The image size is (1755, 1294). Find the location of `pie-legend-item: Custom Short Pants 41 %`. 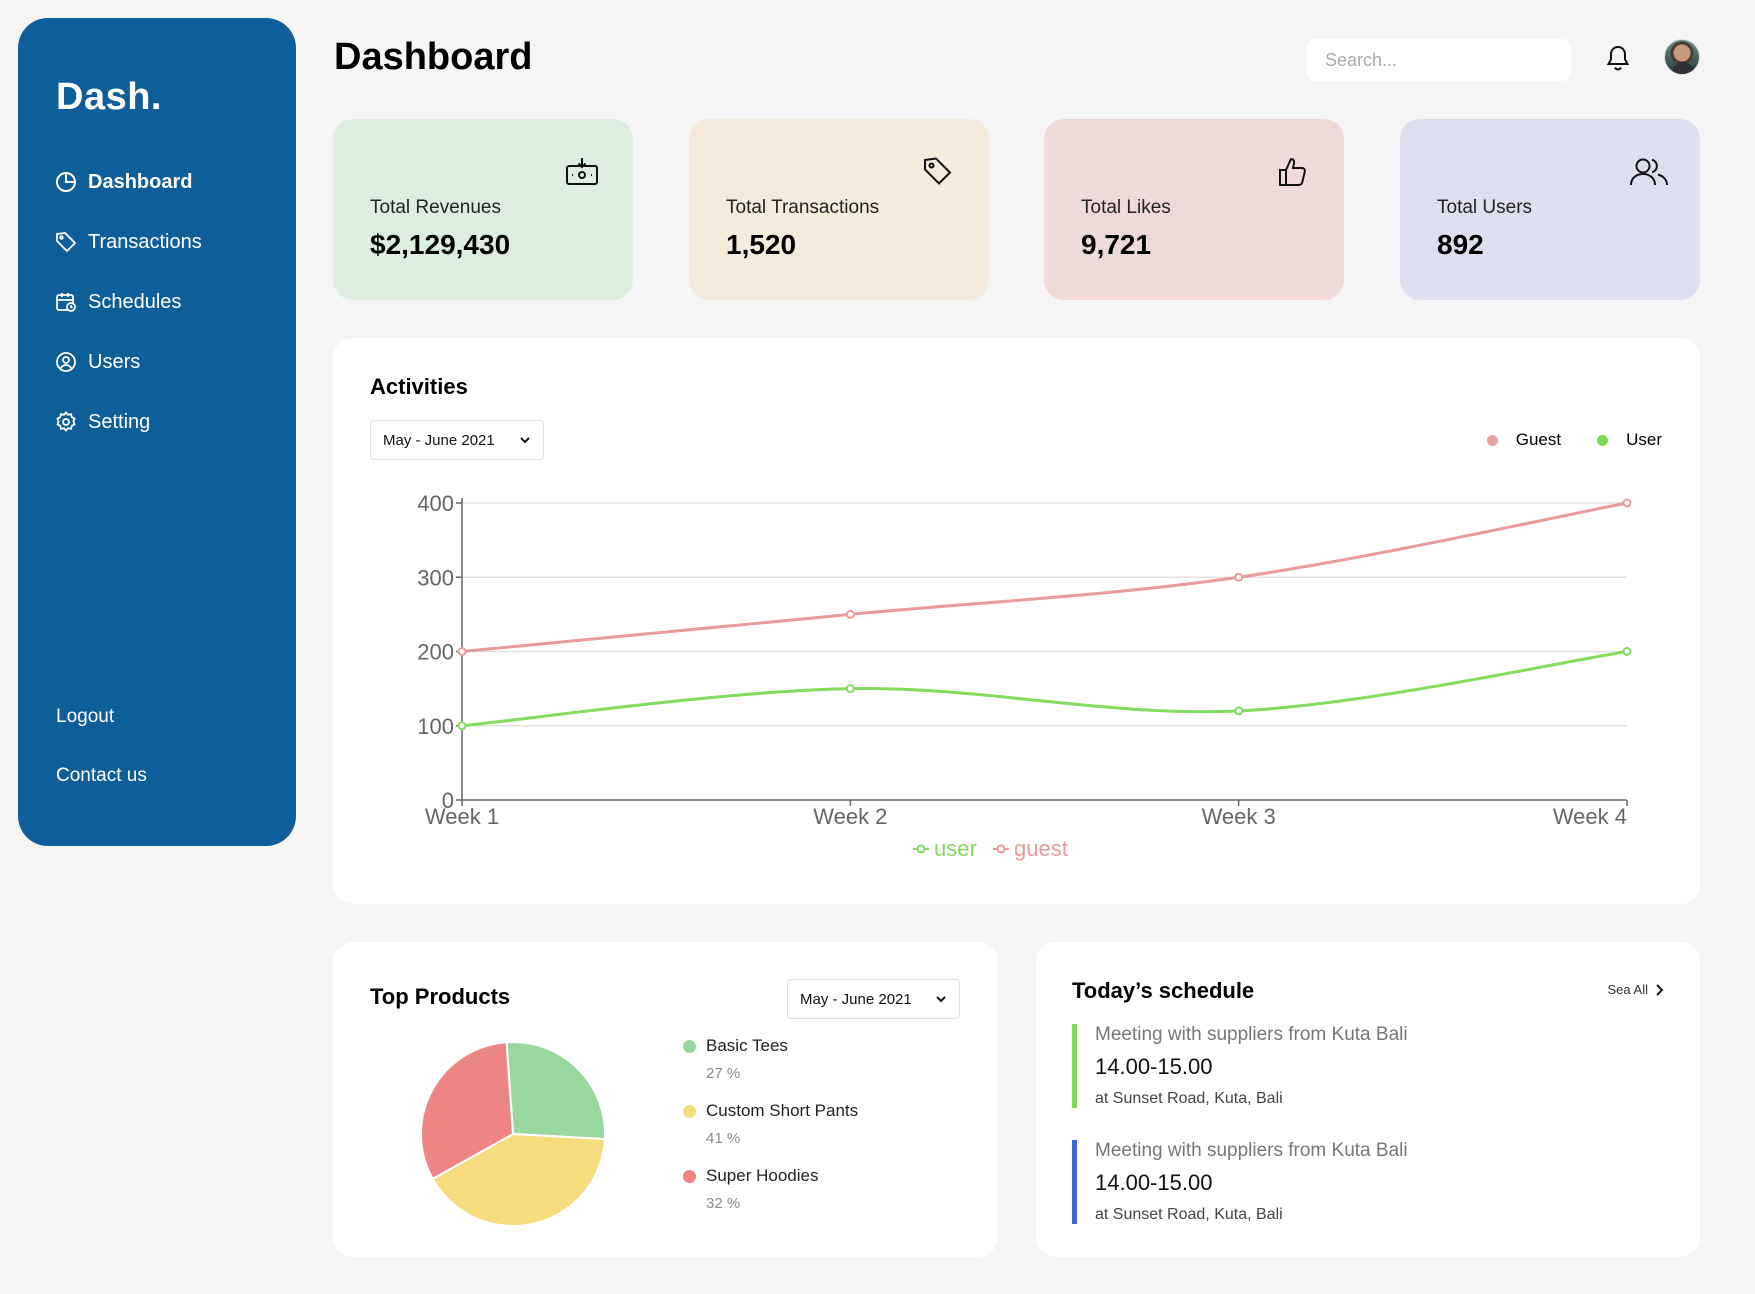

pie-legend-item: Custom Short Pants 41 % is located at coordinates (770, 1124).